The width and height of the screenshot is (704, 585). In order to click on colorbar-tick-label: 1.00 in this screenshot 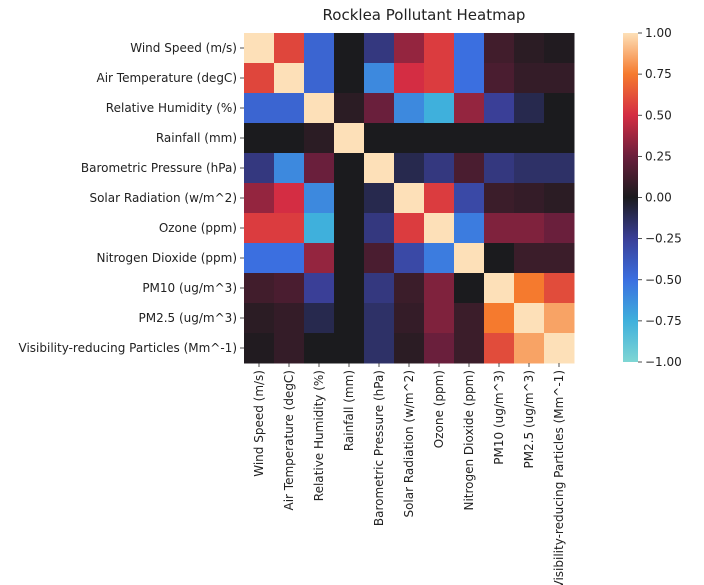, I will do `click(658, 33)`.